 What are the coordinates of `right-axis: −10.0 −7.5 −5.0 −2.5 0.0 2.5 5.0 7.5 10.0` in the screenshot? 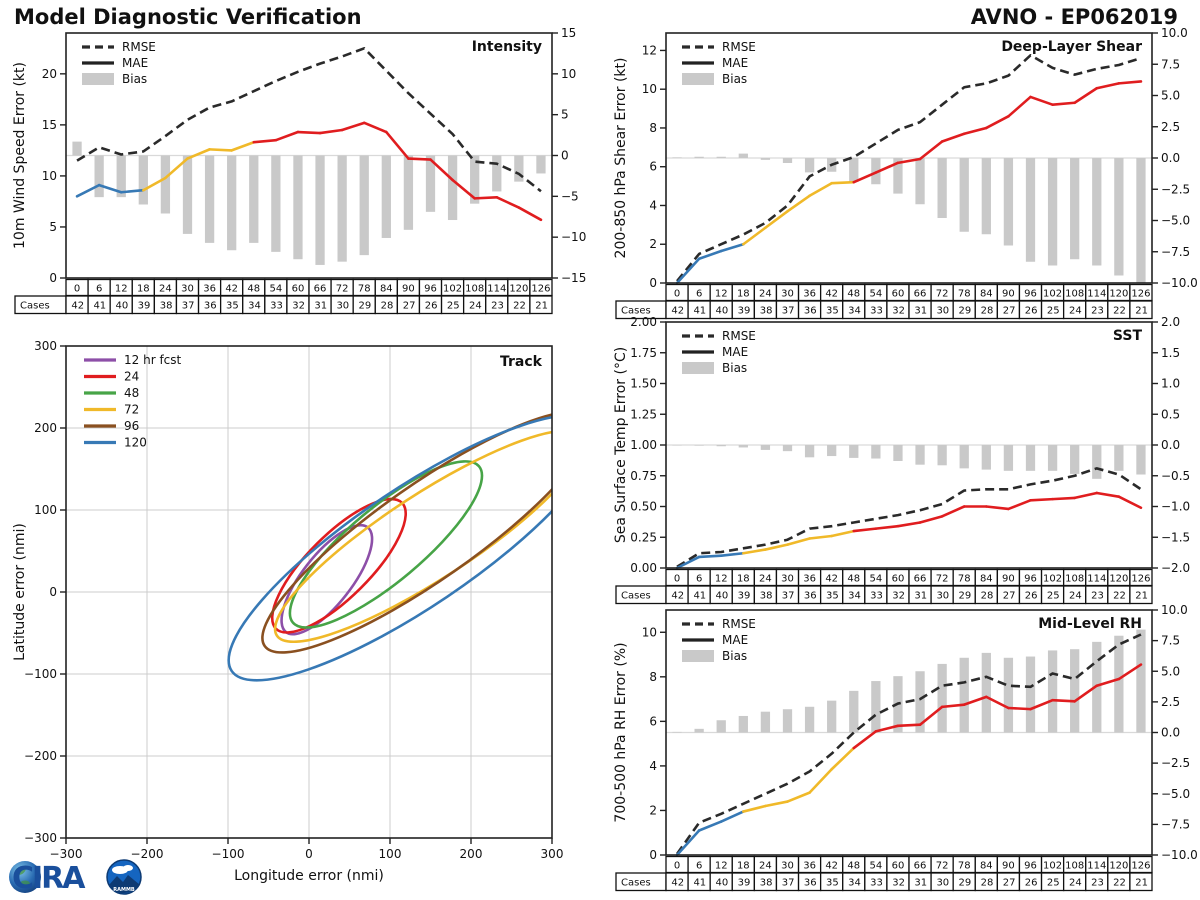 It's located at (1175, 732).